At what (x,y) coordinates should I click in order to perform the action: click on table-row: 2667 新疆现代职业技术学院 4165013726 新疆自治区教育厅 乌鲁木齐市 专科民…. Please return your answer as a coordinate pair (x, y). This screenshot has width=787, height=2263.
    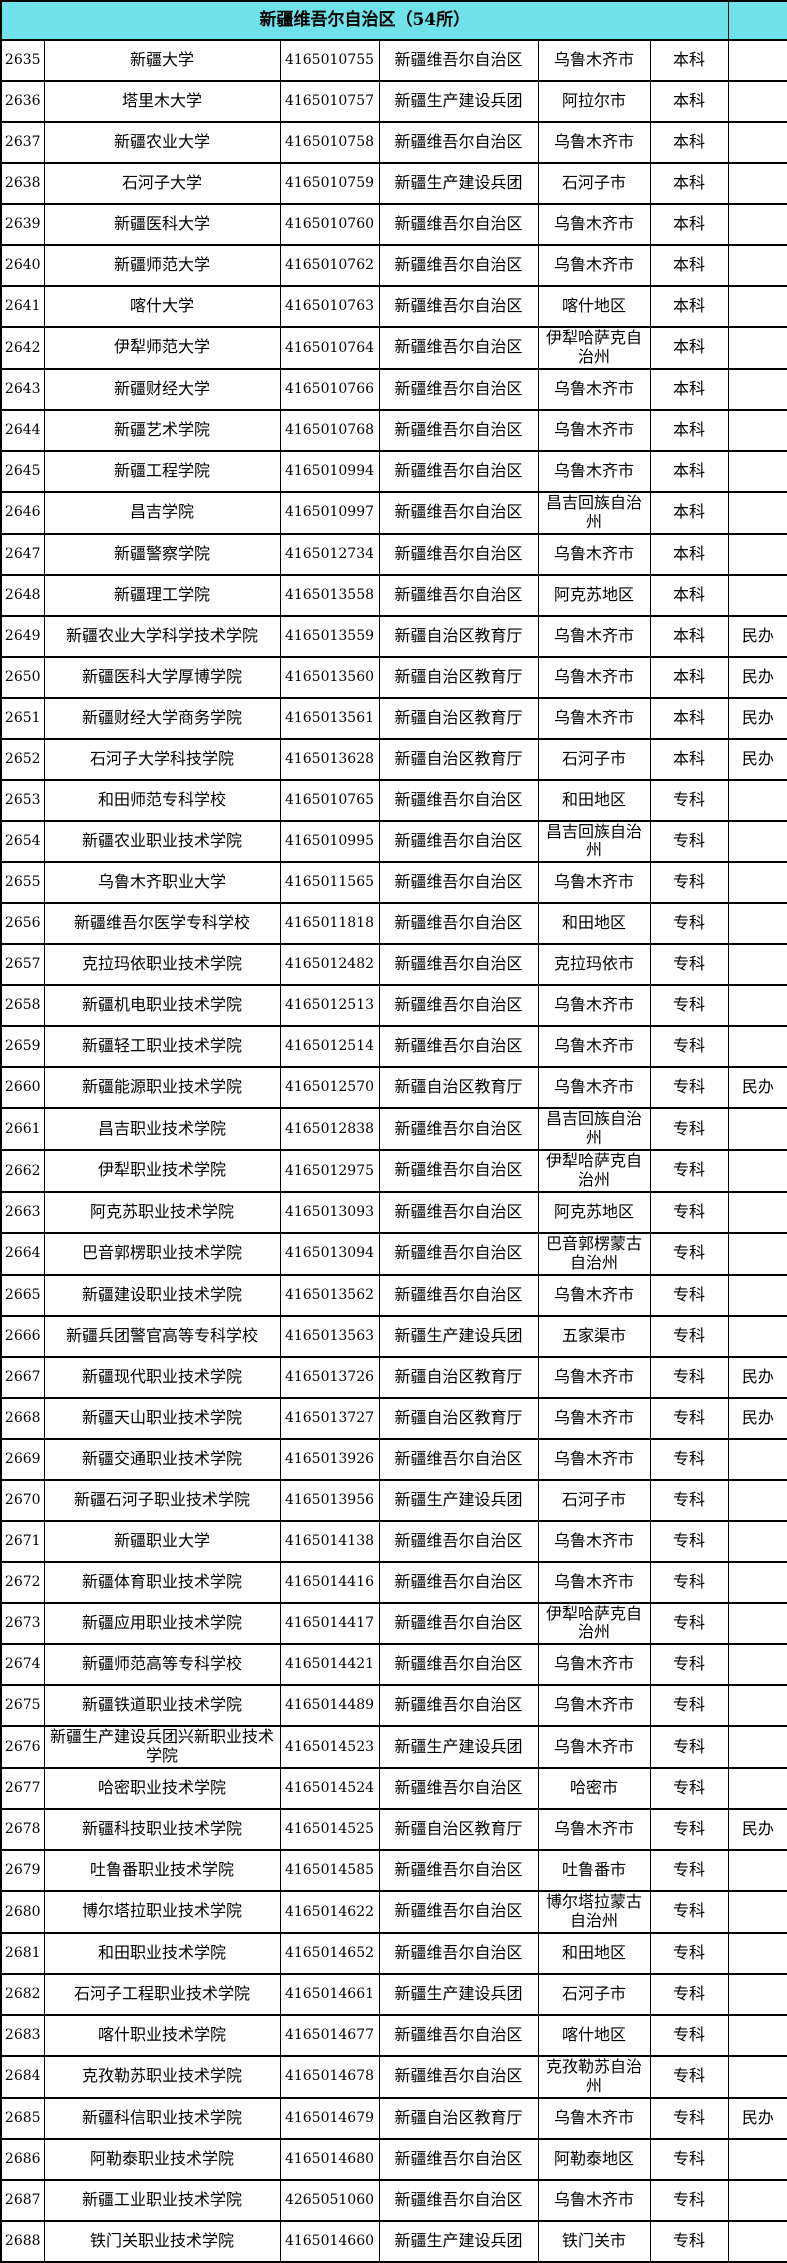
    Looking at the image, I should click on (393, 1377).